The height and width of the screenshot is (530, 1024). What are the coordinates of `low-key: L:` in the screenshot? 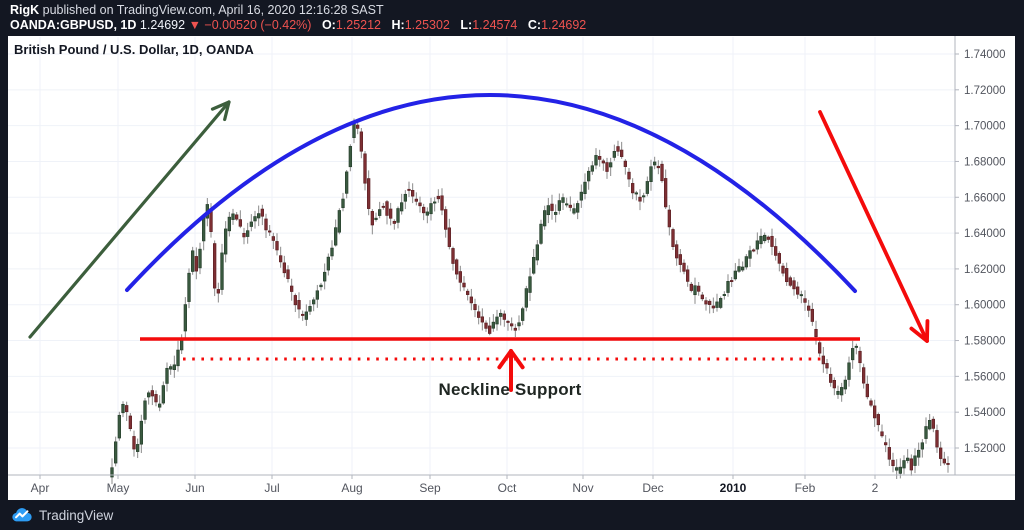 It's located at (466, 25).